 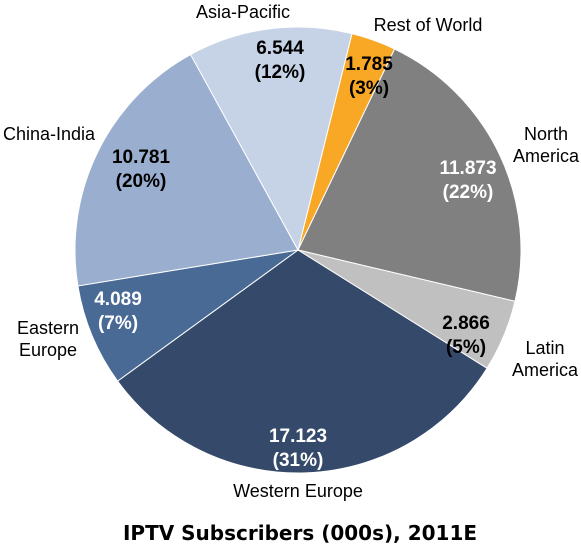 I want to click on data-label-asia-pacific: 6.544 (12%), so click(x=280, y=60).